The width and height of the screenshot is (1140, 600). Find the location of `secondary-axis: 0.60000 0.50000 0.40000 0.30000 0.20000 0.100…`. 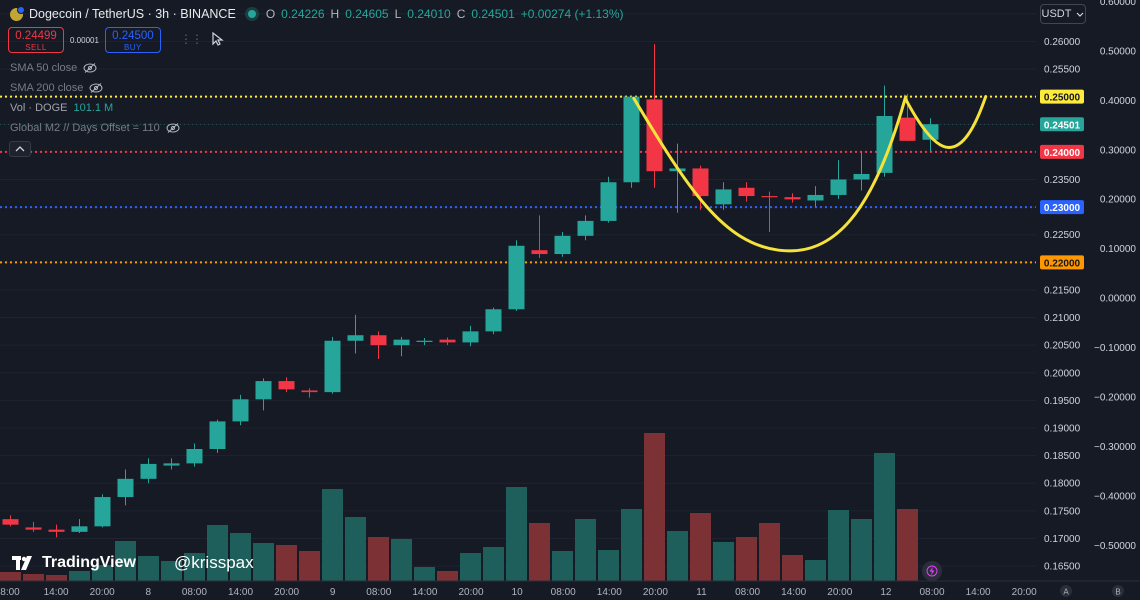

secondary-axis: 0.60000 0.50000 0.40000 0.30000 0.20000 0.100… is located at coordinates (1115, 276).